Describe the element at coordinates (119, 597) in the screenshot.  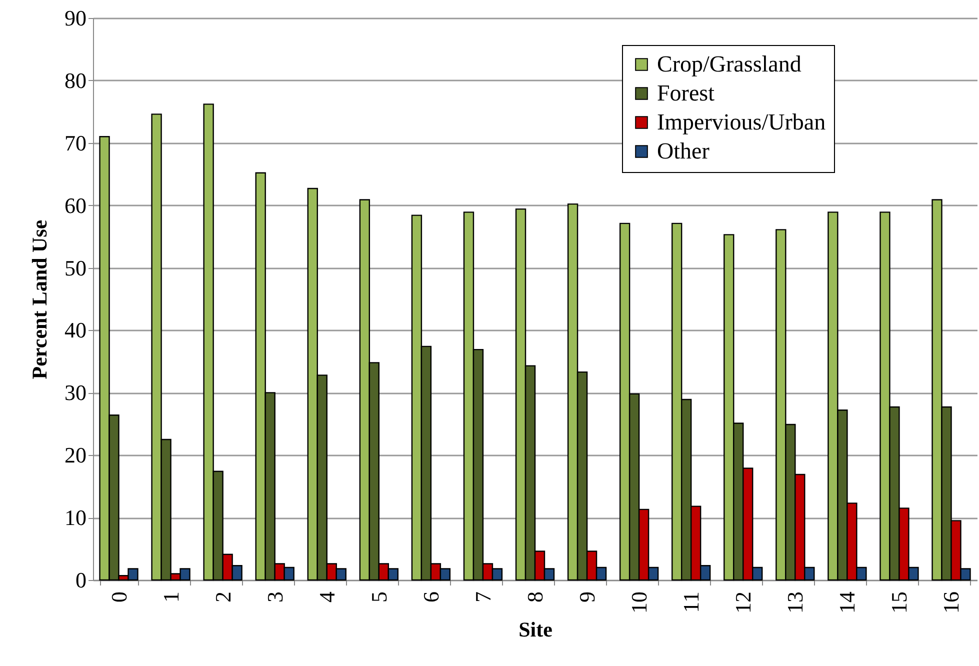
I see `x-tick-label: 0` at that location.